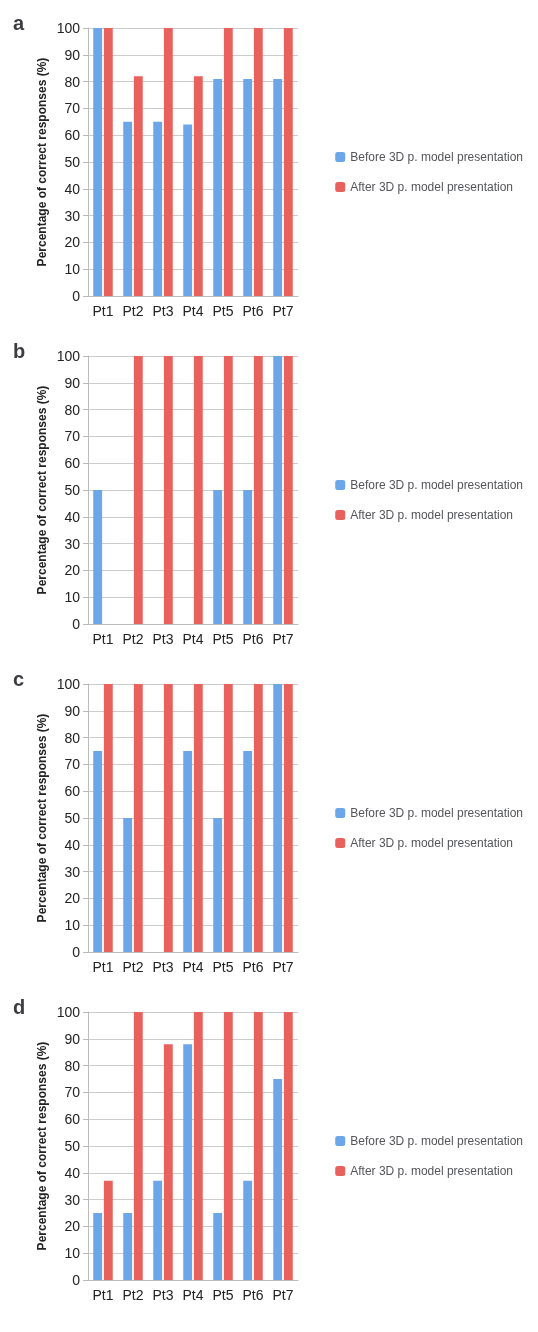  I want to click on chart-title: b, so click(19, 351).